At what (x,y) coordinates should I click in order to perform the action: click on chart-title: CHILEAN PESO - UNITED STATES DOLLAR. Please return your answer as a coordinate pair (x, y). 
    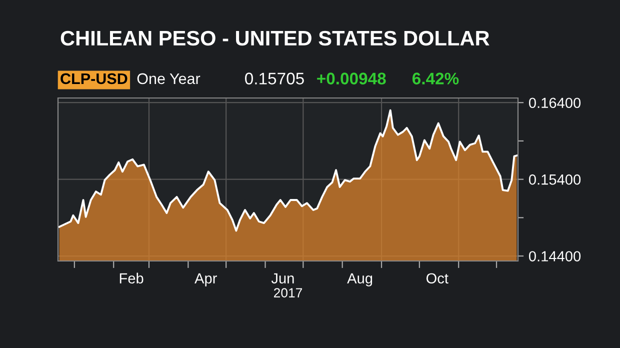
    Looking at the image, I should click on (275, 38).